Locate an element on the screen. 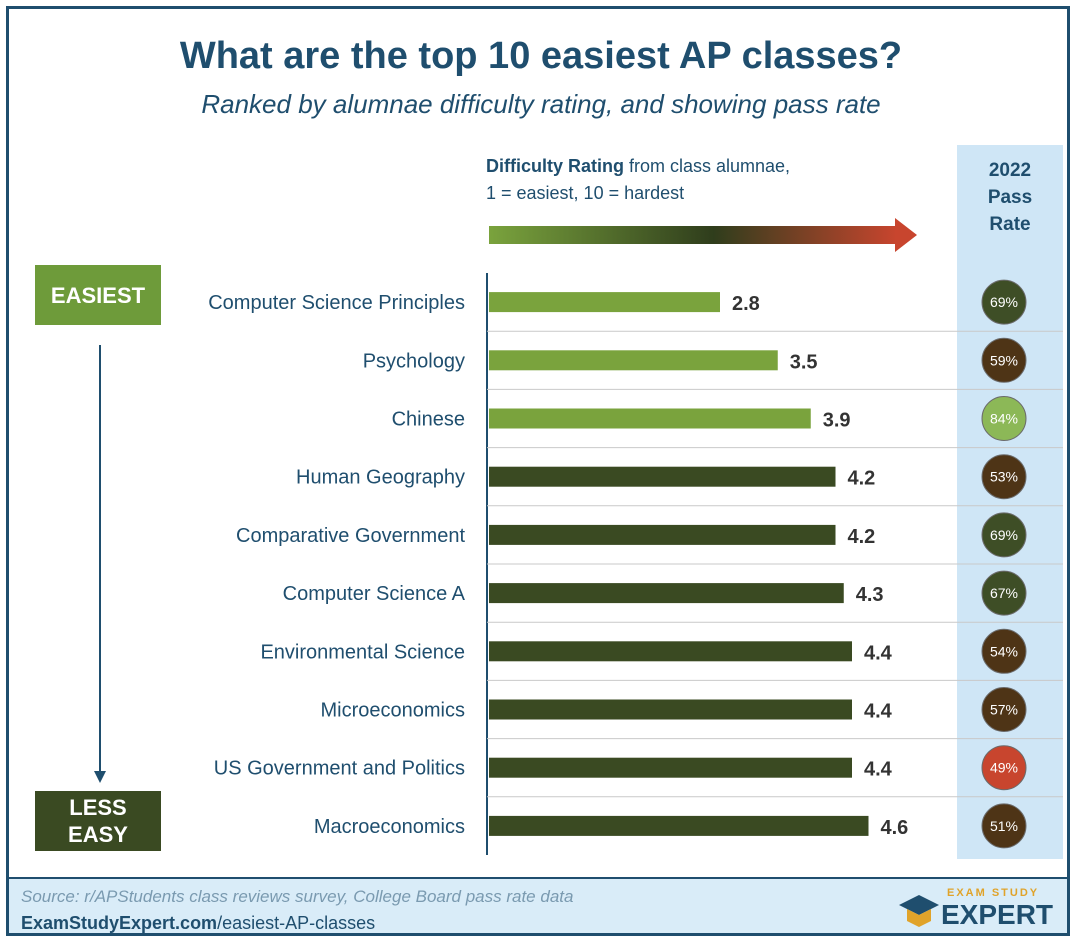  pass-rate-label: 51% is located at coordinates (1004, 826).